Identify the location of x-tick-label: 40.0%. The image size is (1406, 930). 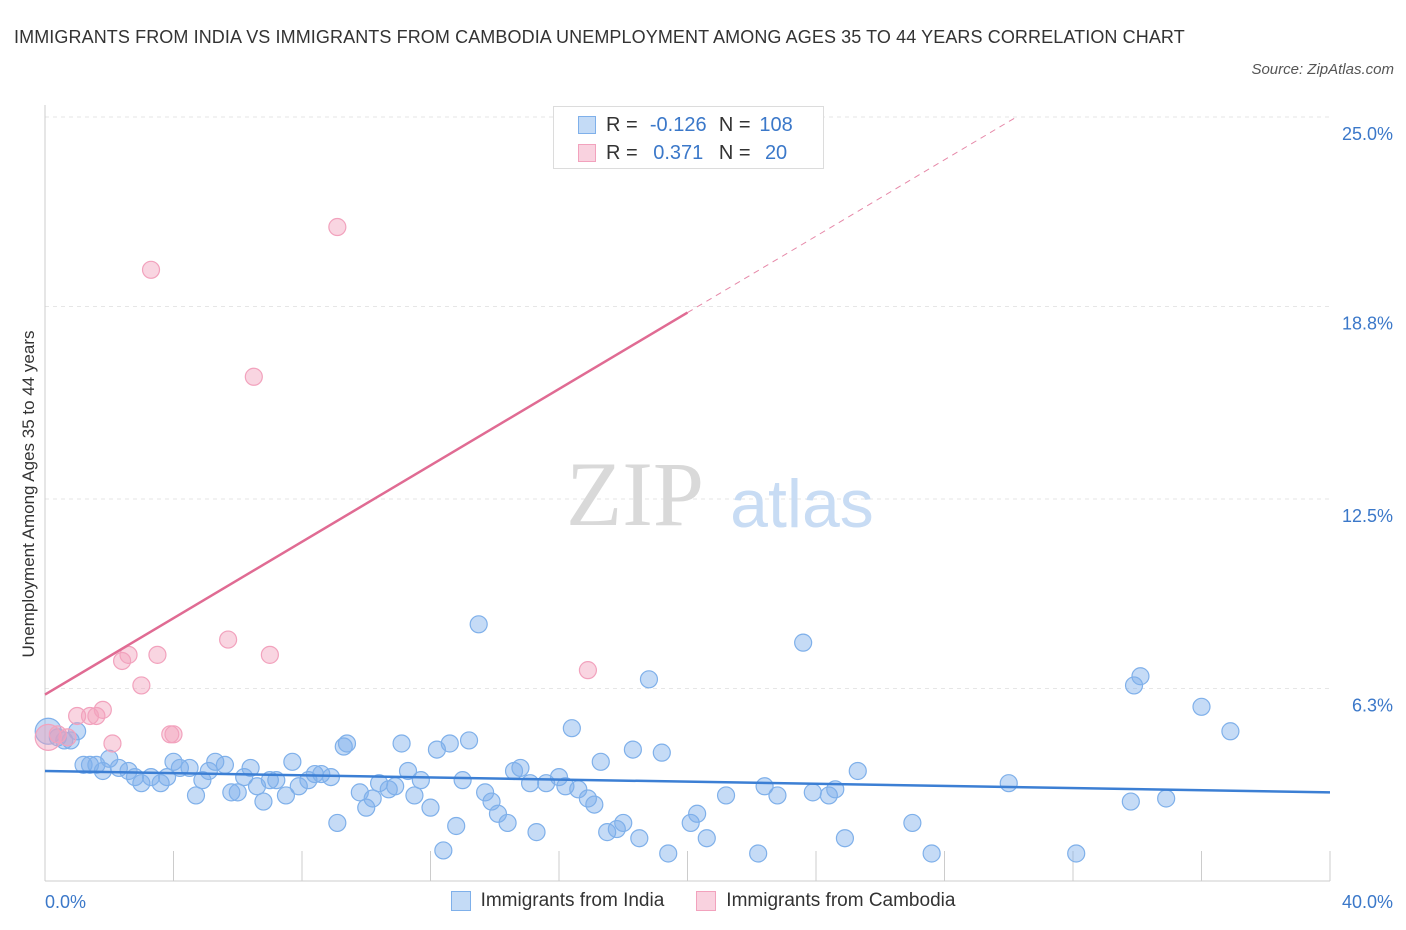
(1367, 902).